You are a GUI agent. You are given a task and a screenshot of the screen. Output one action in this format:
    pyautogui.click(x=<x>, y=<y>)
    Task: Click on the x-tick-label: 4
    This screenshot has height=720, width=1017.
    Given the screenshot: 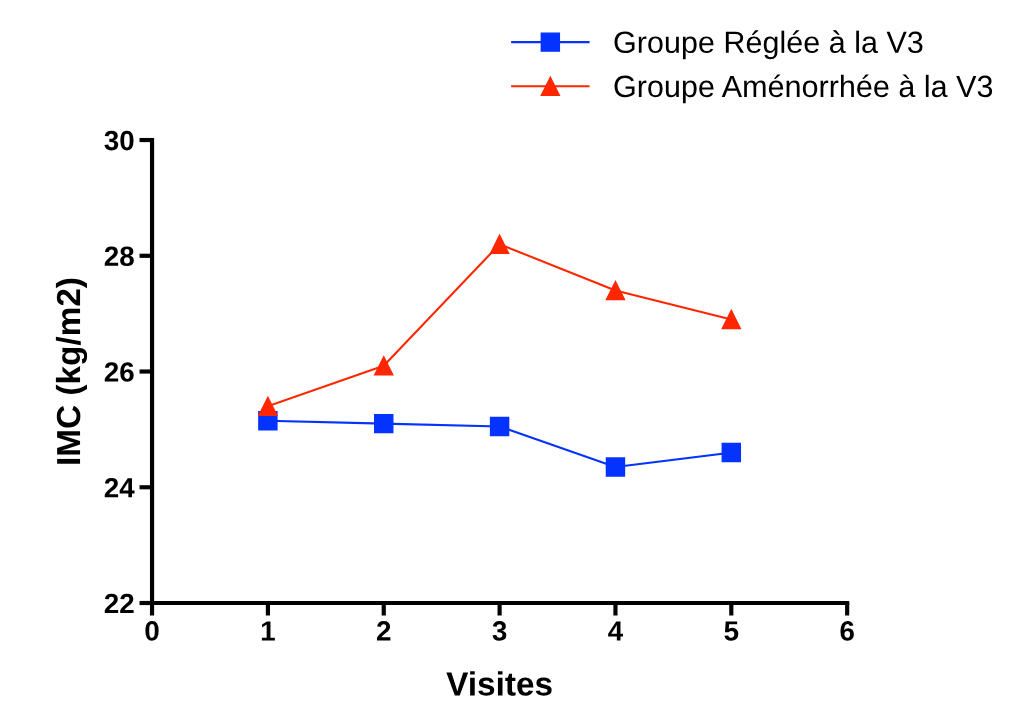 What is the action you would take?
    pyautogui.click(x=616, y=631)
    